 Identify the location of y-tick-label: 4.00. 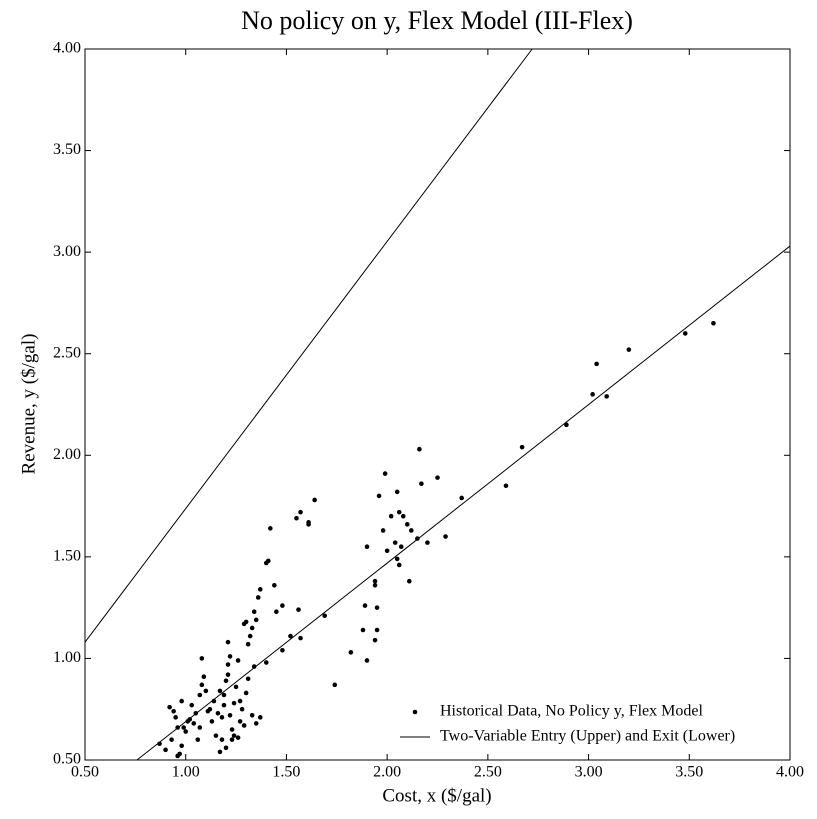
(67, 48).